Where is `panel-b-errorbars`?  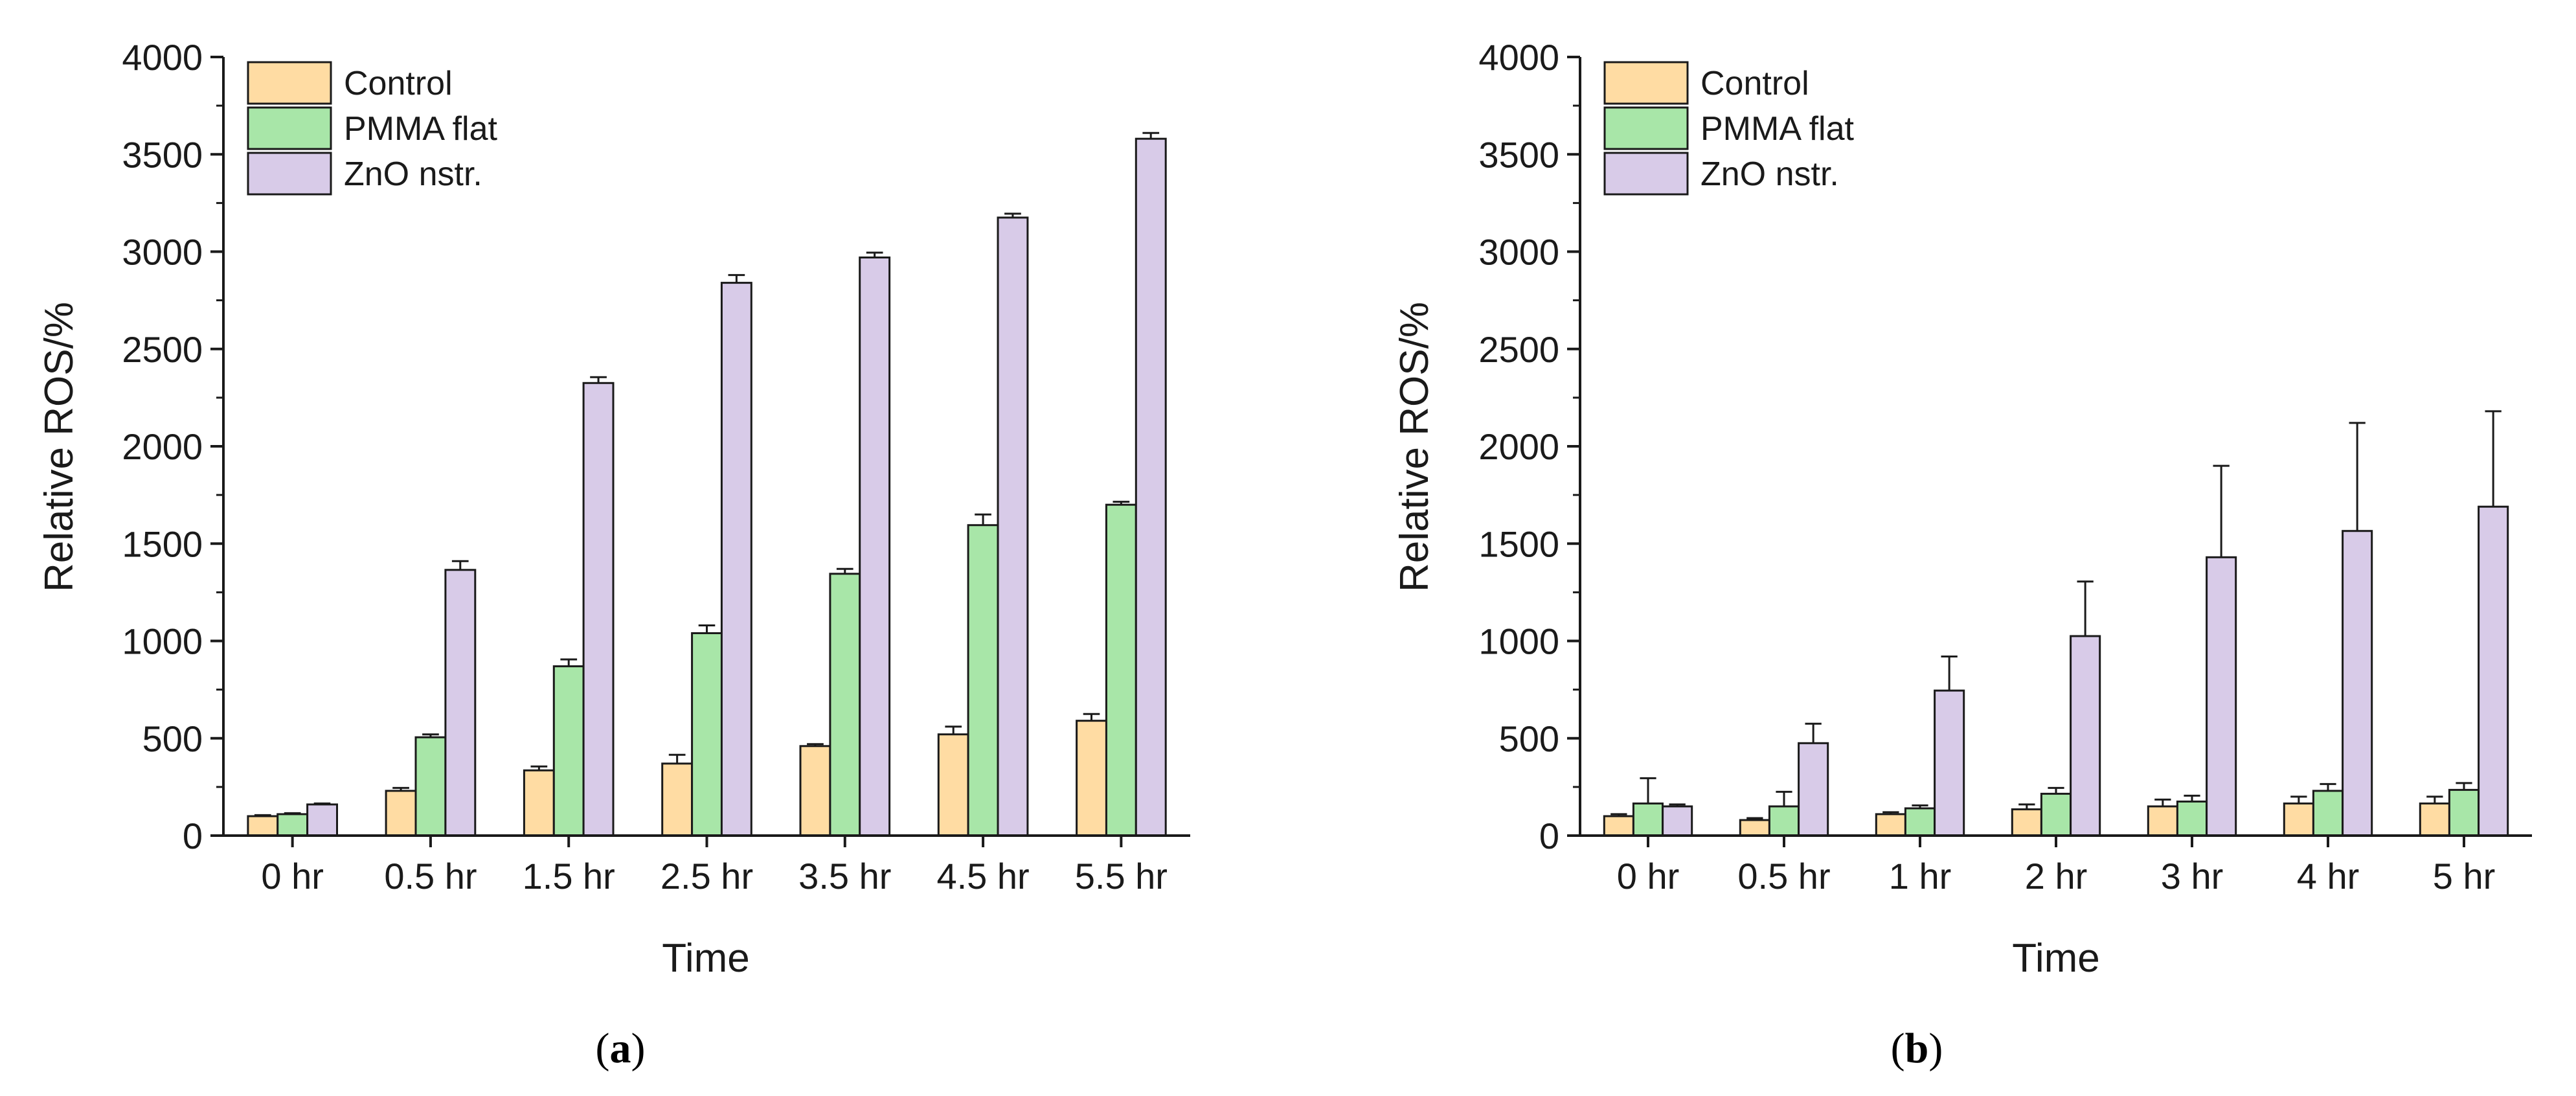
panel-b-errorbars is located at coordinates (2056, 615).